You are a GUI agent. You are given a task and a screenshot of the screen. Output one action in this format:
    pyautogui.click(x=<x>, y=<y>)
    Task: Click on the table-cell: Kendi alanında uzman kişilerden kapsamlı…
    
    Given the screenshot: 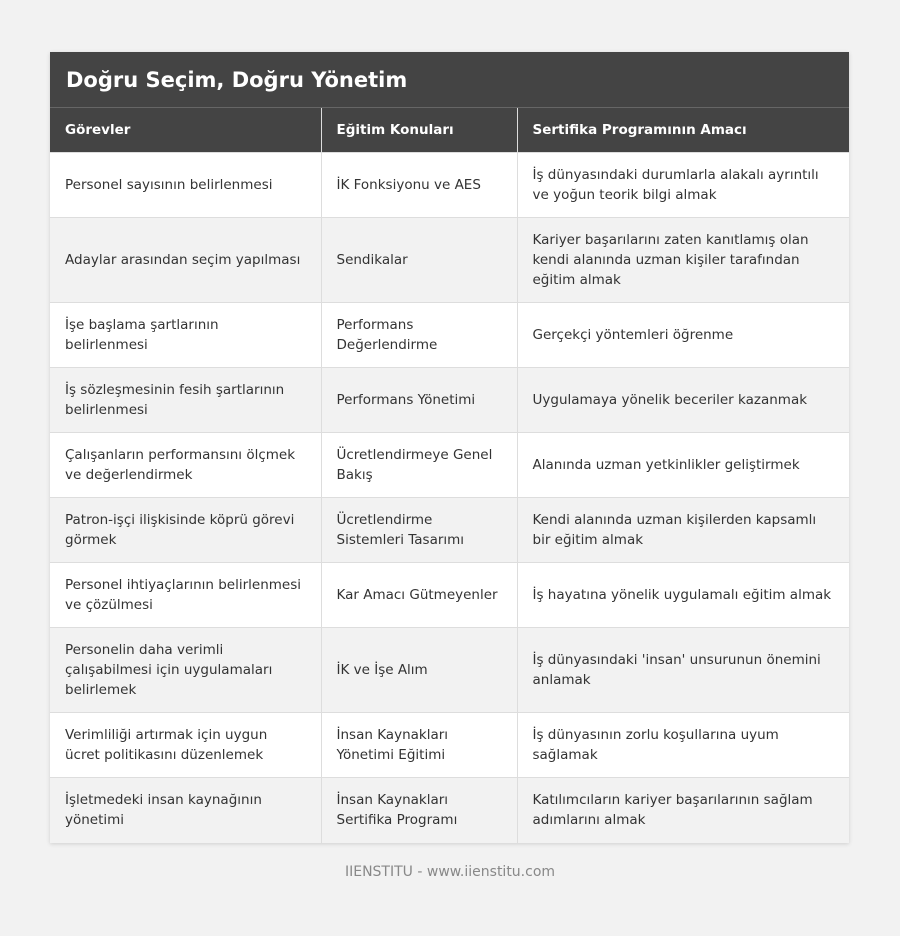 What is the action you would take?
    pyautogui.click(x=682, y=530)
    